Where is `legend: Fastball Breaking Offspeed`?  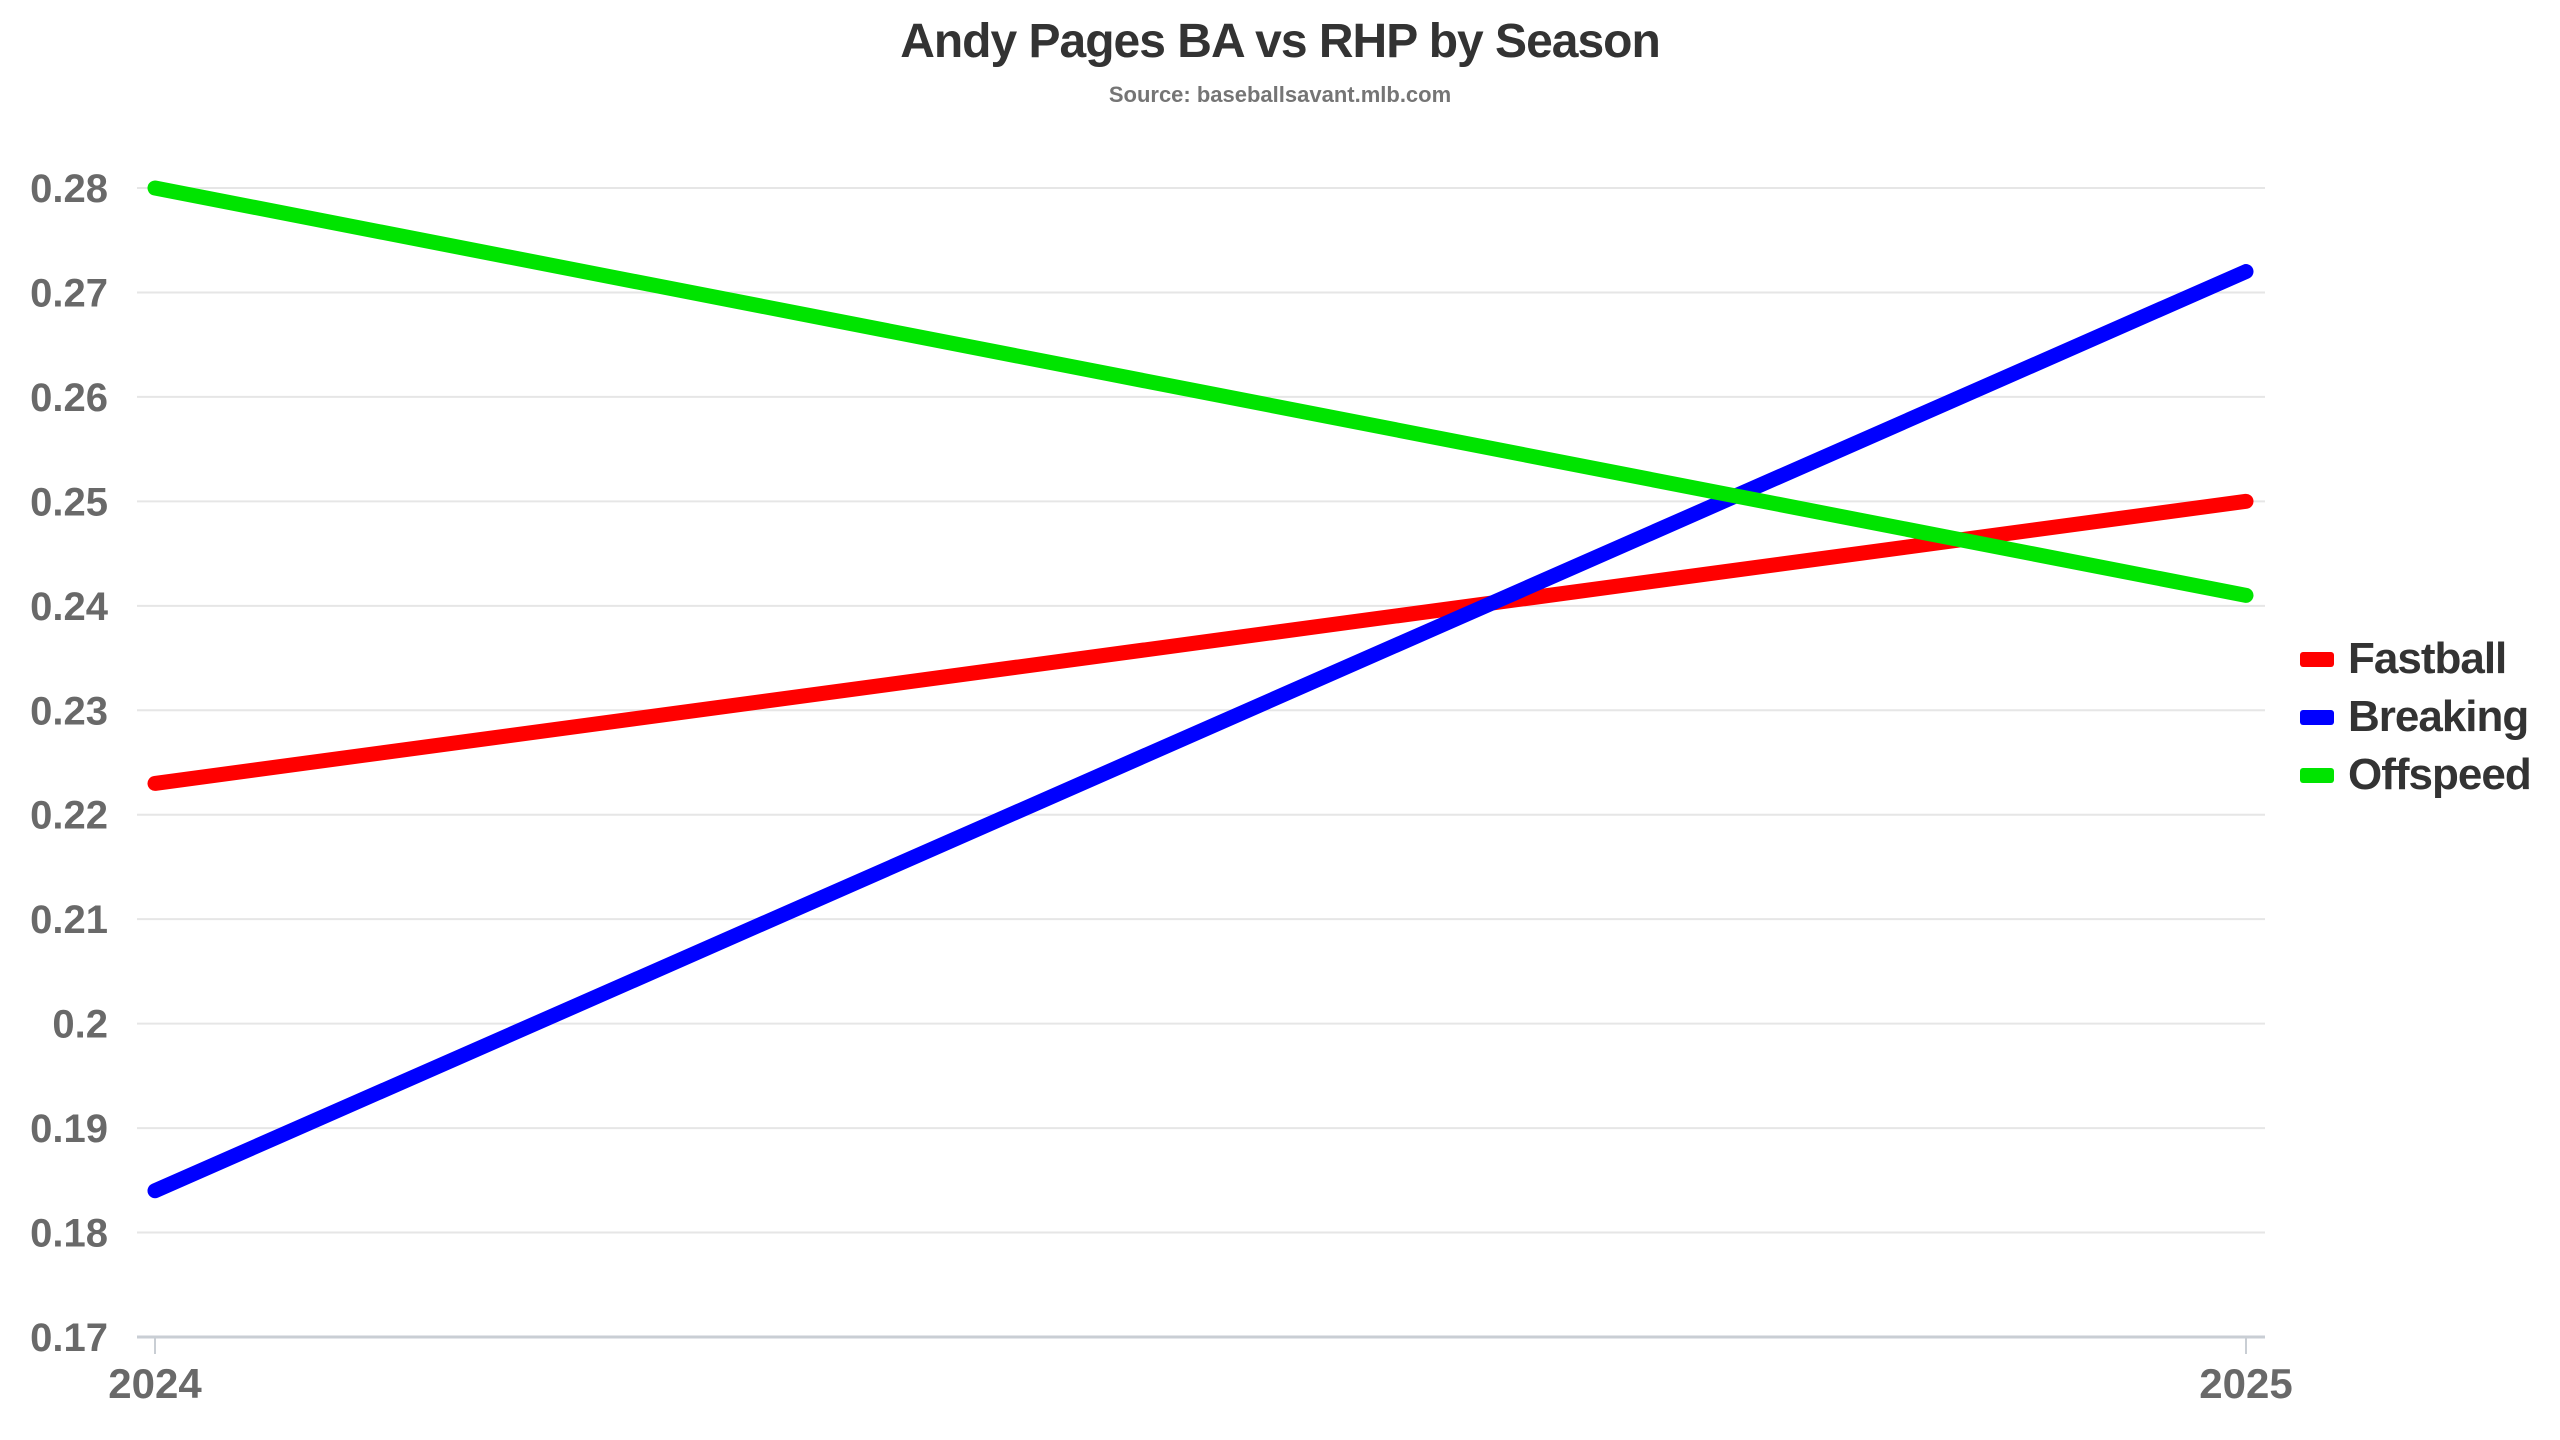
legend: Fastball Breaking Offspeed is located at coordinates (2416, 717).